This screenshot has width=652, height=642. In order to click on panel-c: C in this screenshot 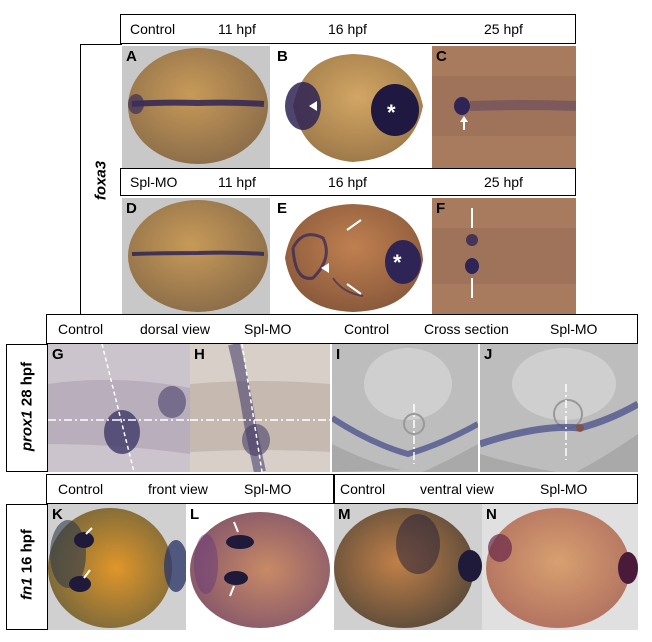, I will do `click(504, 107)`.